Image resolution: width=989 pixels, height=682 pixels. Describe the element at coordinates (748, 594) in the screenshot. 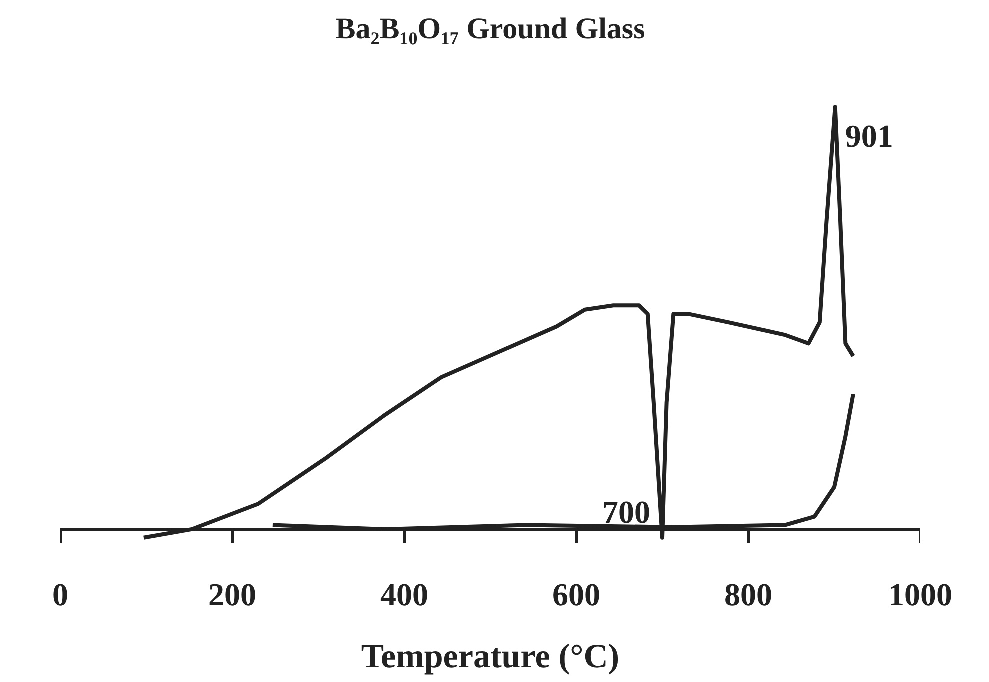

I see `x-tick-label: 800` at that location.